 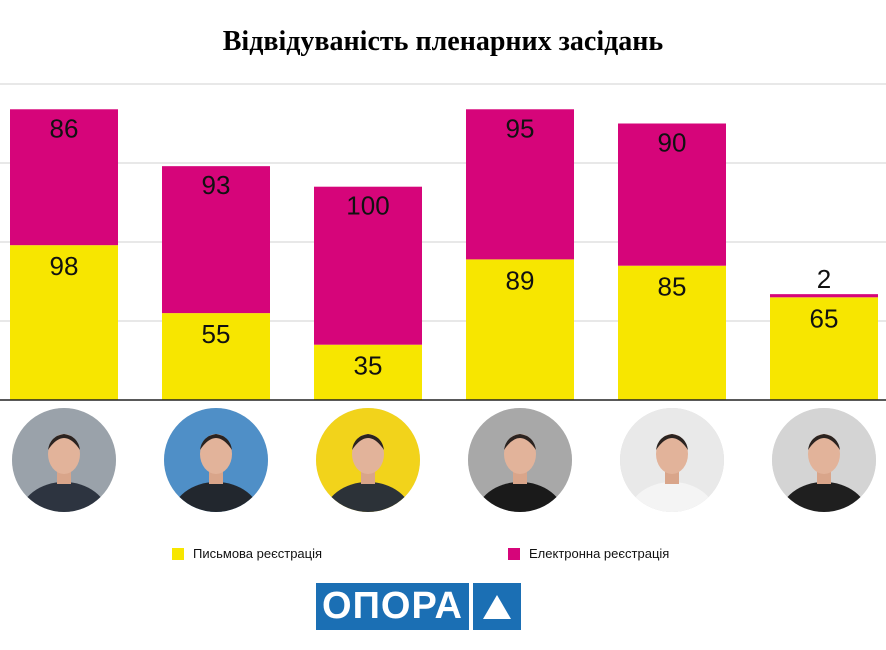 I want to click on data-label-electronic: 86, so click(x=64, y=128).